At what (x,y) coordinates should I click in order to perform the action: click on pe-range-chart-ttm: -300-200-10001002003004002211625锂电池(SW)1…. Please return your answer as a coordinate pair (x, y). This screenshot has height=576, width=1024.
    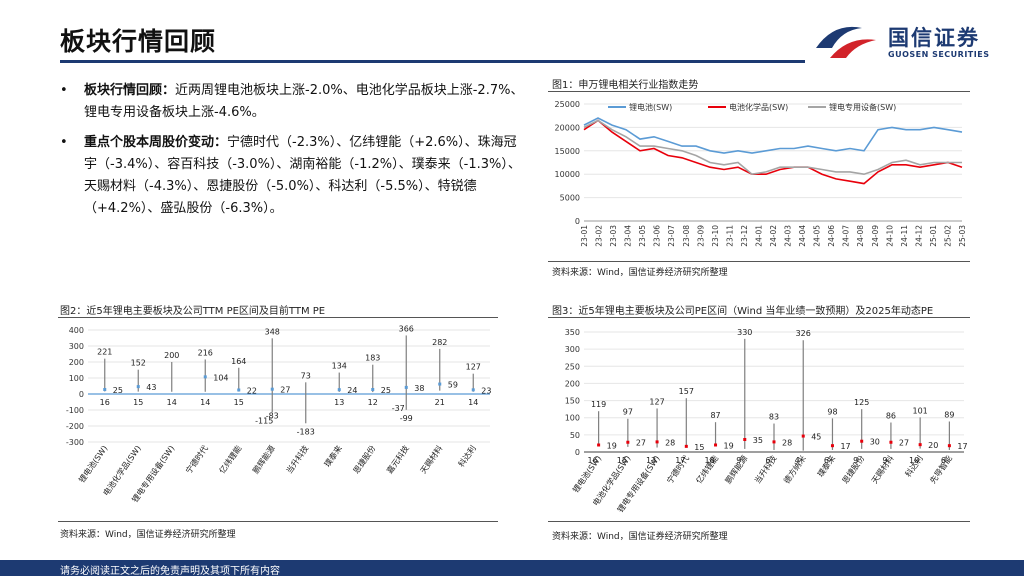
    Looking at the image, I should click on (279, 414).